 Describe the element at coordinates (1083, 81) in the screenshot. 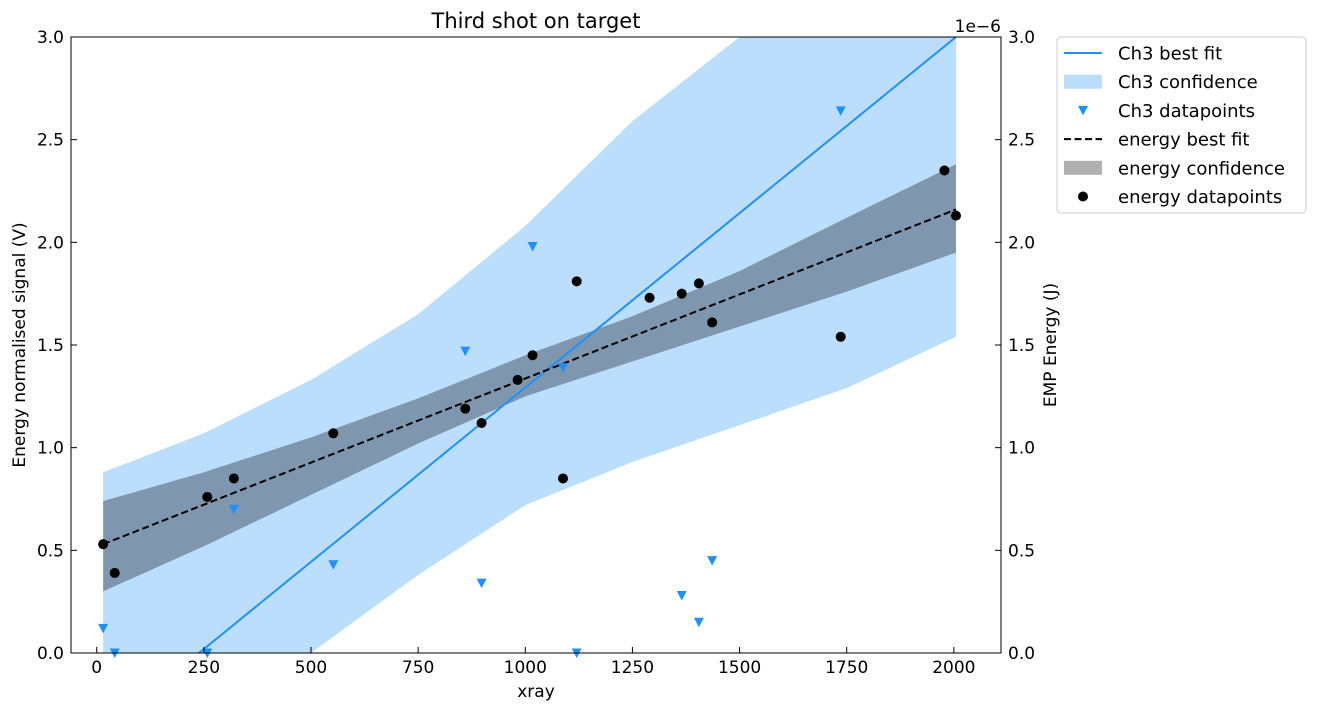

I see `legend-handle-ch3-confidence` at that location.